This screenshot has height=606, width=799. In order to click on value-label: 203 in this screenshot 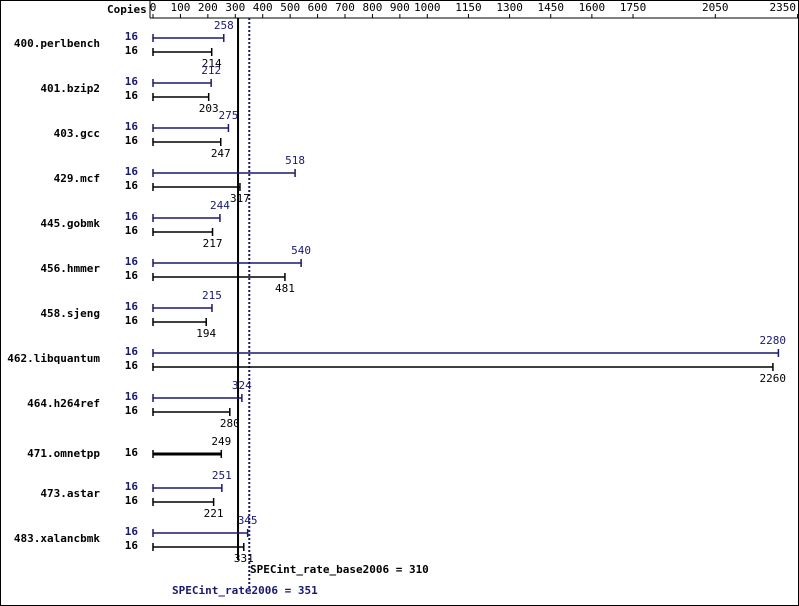, I will do `click(209, 108)`.